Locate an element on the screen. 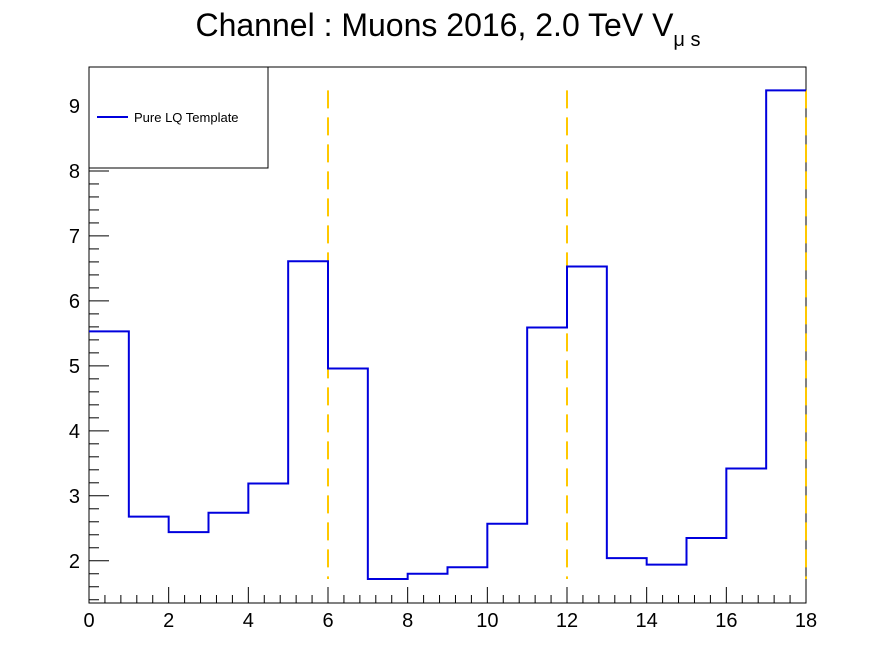  x-tick-label: 0 is located at coordinates (88, 621).